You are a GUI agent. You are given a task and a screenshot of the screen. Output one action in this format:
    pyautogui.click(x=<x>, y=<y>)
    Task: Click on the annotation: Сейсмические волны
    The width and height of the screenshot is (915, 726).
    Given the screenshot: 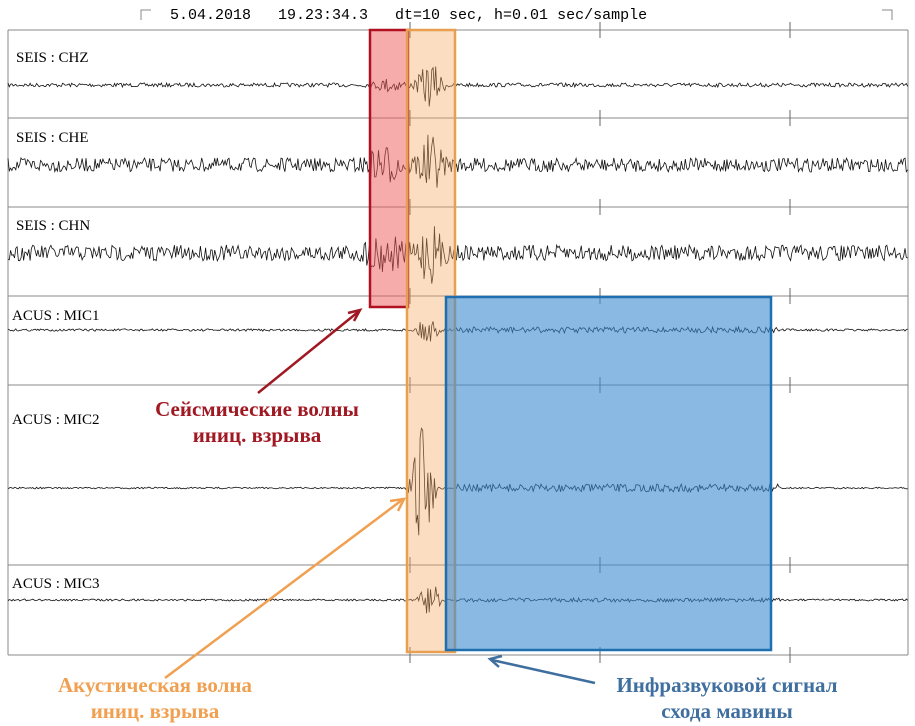 What is the action you would take?
    pyautogui.click(x=257, y=409)
    